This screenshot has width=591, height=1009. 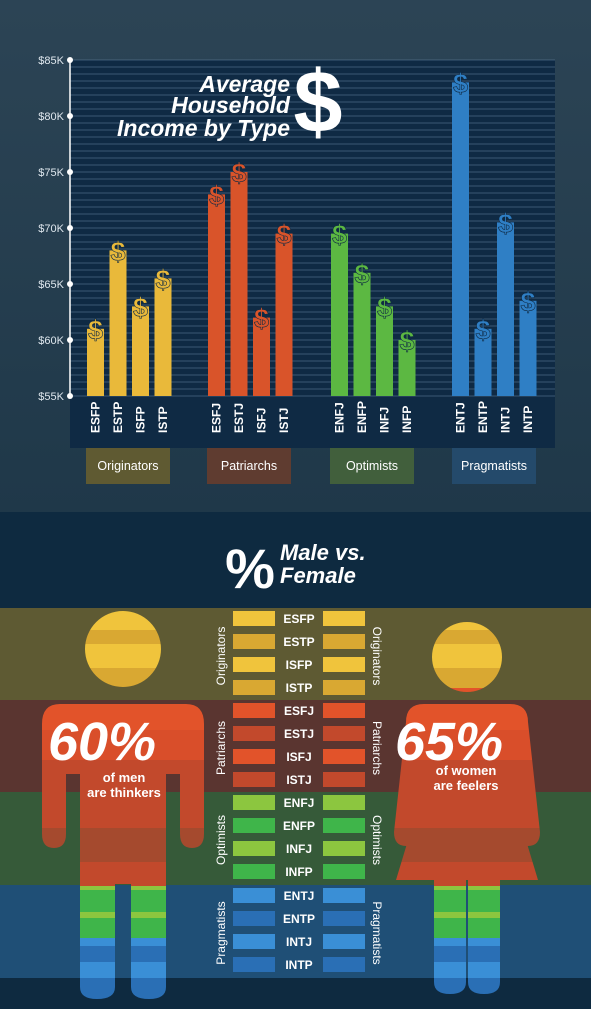 I want to click on y-tick-label: $80K, so click(x=51, y=117).